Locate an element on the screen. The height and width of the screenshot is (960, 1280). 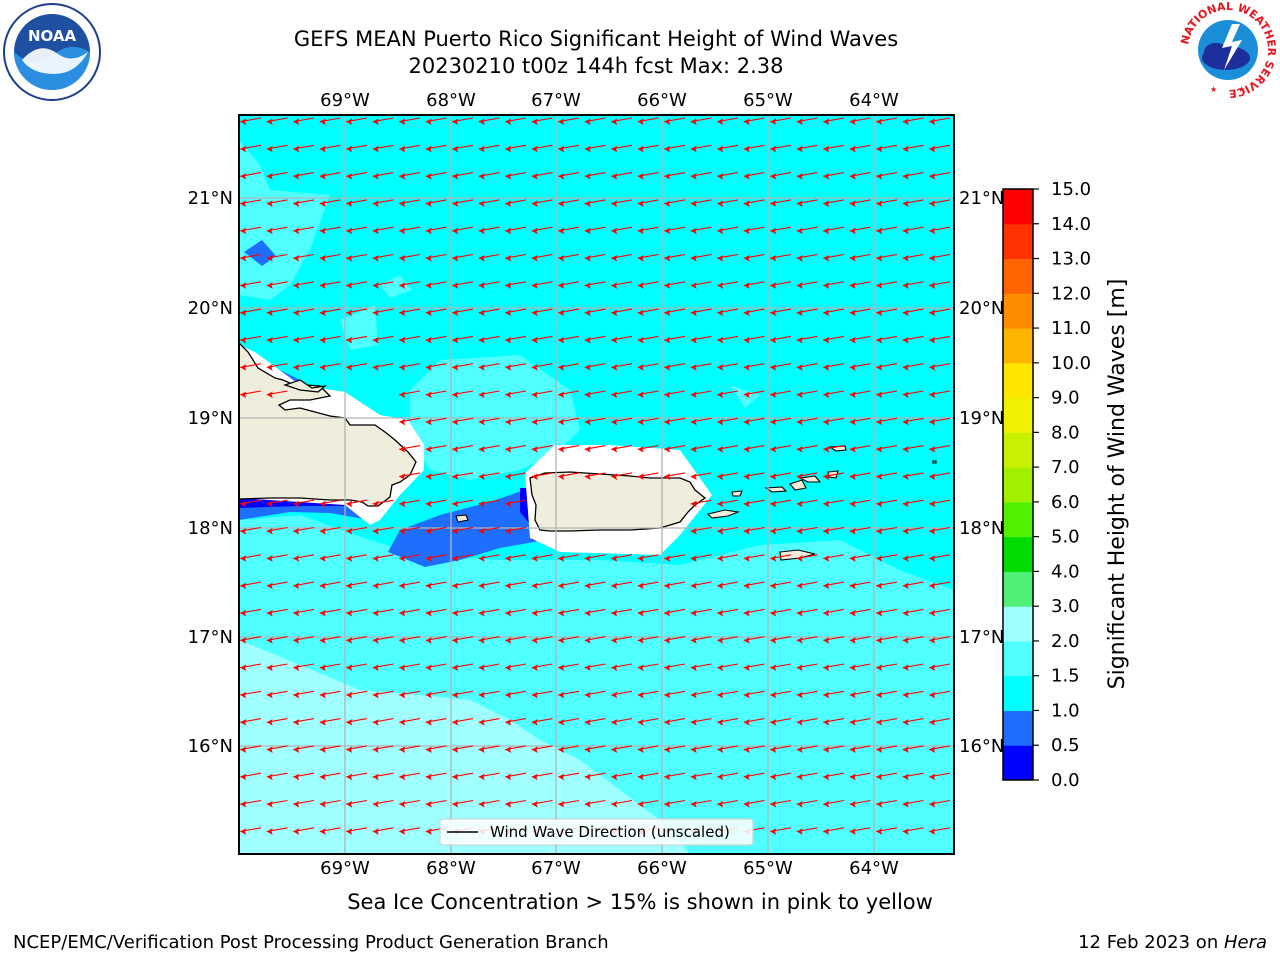
colorbar-label: Significant Height of Wind Waves [m] is located at coordinates (1117, 484).